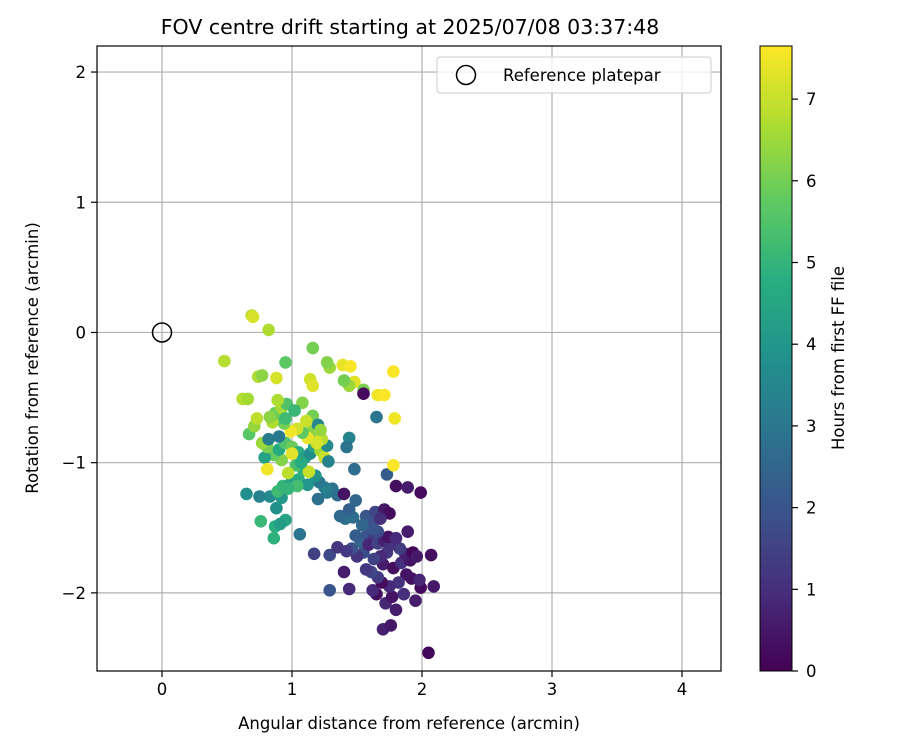  I want to click on legend-open-circle-icon, so click(466, 75).